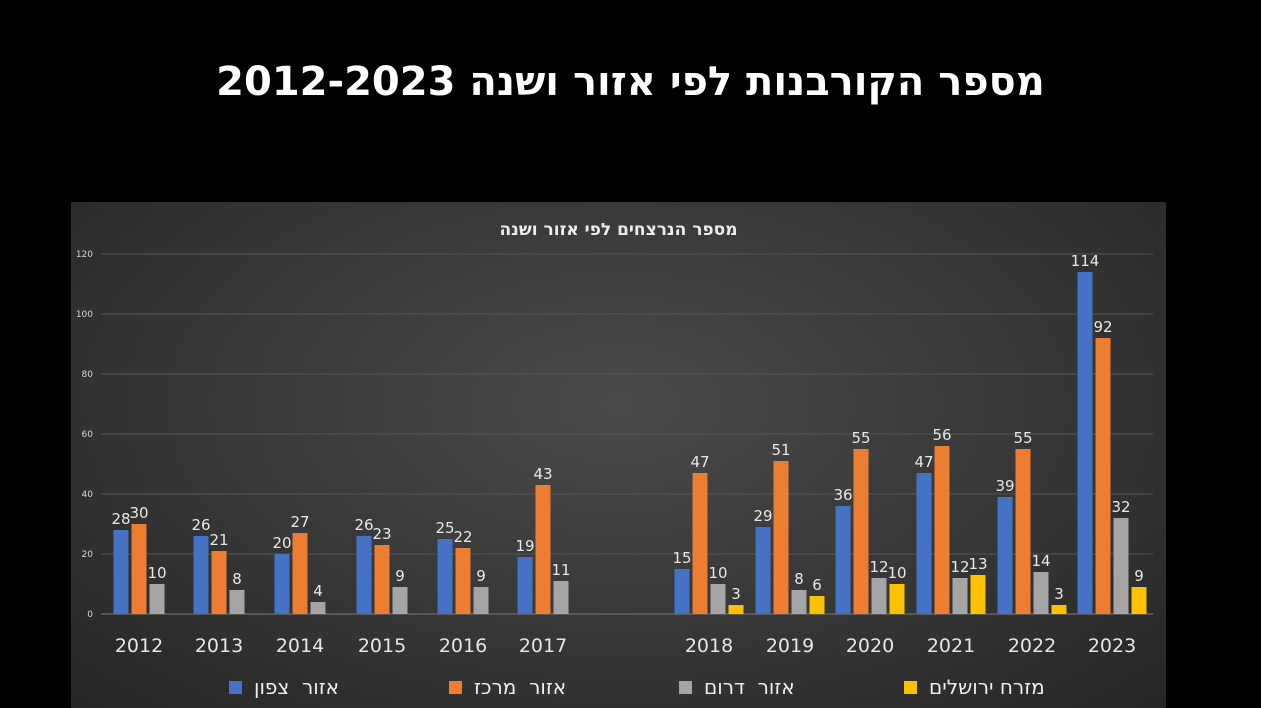 Image resolution: width=1261 pixels, height=708 pixels. I want to click on bar-2017-series1, so click(543, 549).